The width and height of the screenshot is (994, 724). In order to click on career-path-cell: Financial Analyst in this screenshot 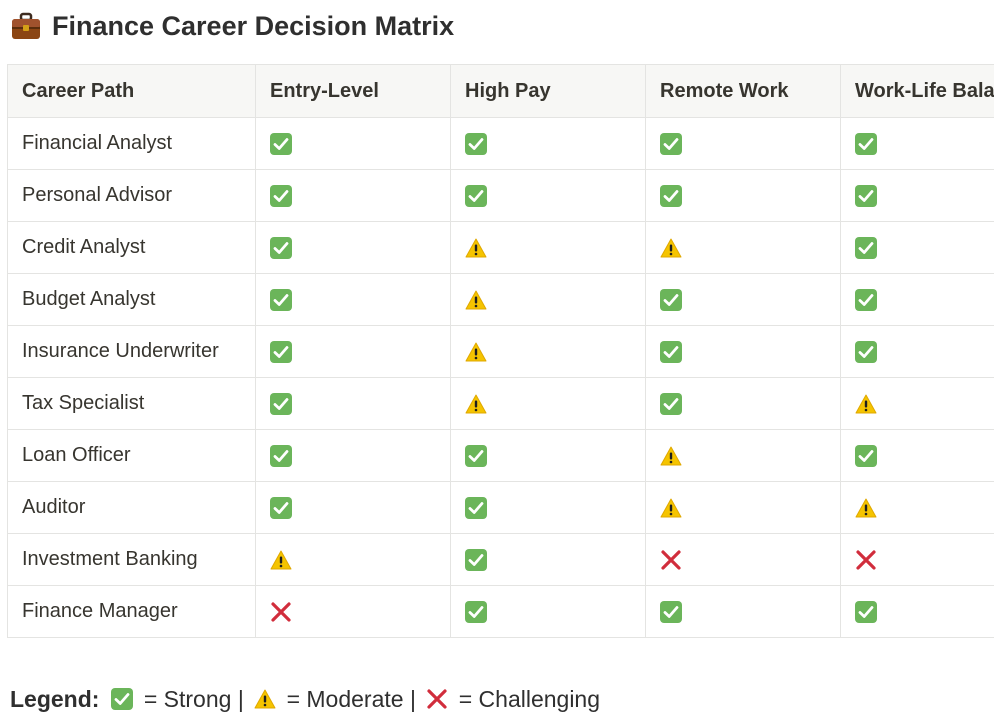, I will do `click(131, 143)`.